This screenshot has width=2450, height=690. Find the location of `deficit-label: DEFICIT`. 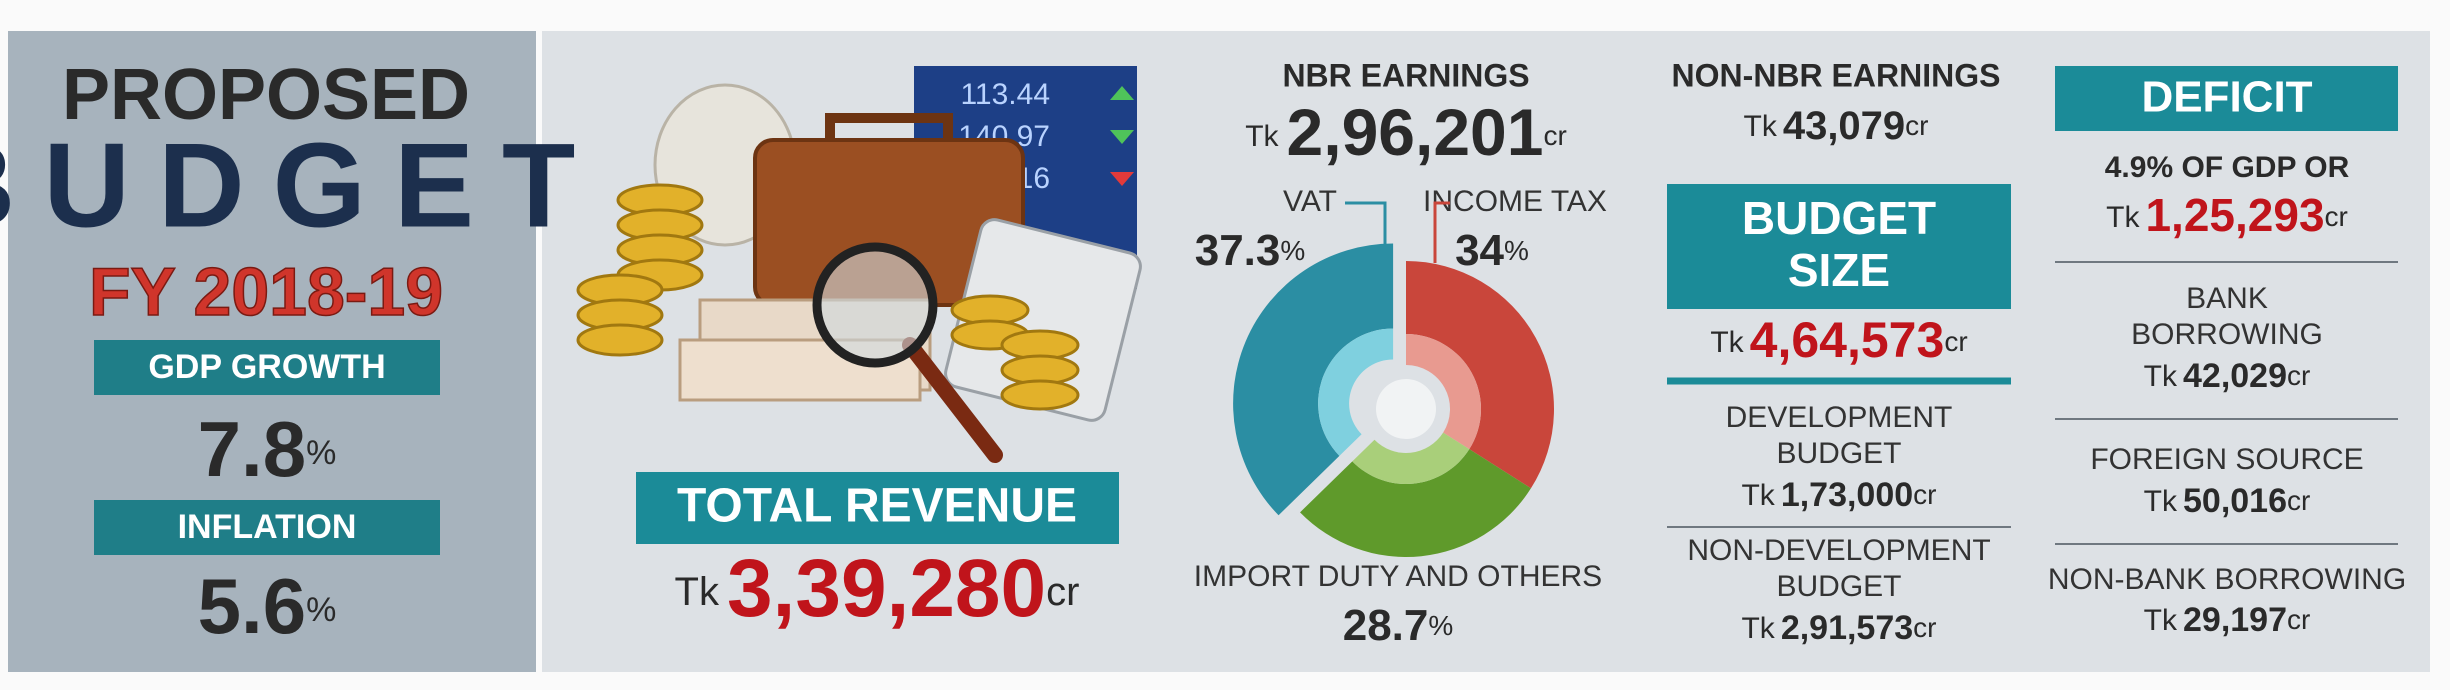

deficit-label: DEFICIT is located at coordinates (2226, 97).